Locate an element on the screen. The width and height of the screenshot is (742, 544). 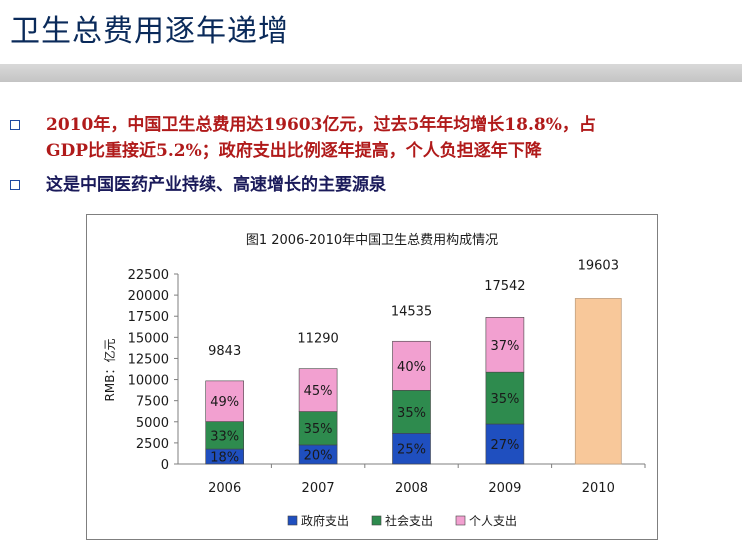
x-tick-label: 2006 is located at coordinates (224, 488).